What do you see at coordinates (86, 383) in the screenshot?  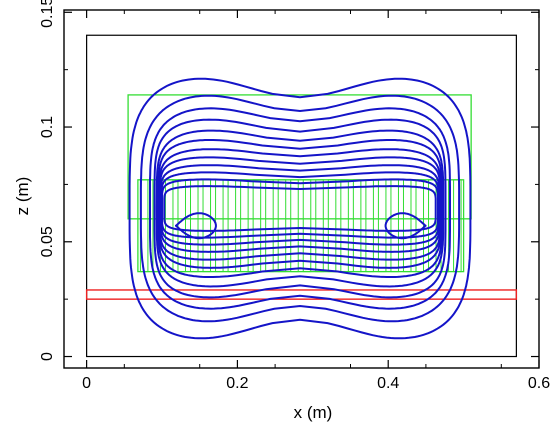 I see `x-tick-label: 0` at bounding box center [86, 383].